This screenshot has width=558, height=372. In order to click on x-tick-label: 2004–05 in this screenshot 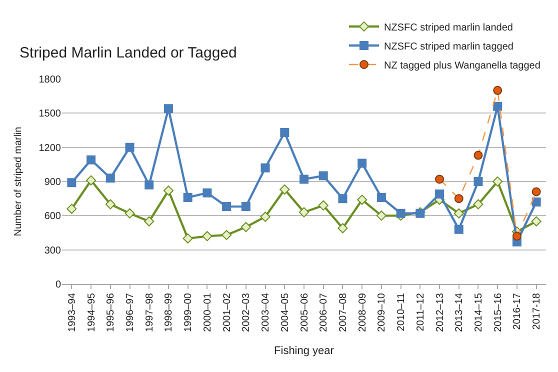, I will do `click(285, 312)`.